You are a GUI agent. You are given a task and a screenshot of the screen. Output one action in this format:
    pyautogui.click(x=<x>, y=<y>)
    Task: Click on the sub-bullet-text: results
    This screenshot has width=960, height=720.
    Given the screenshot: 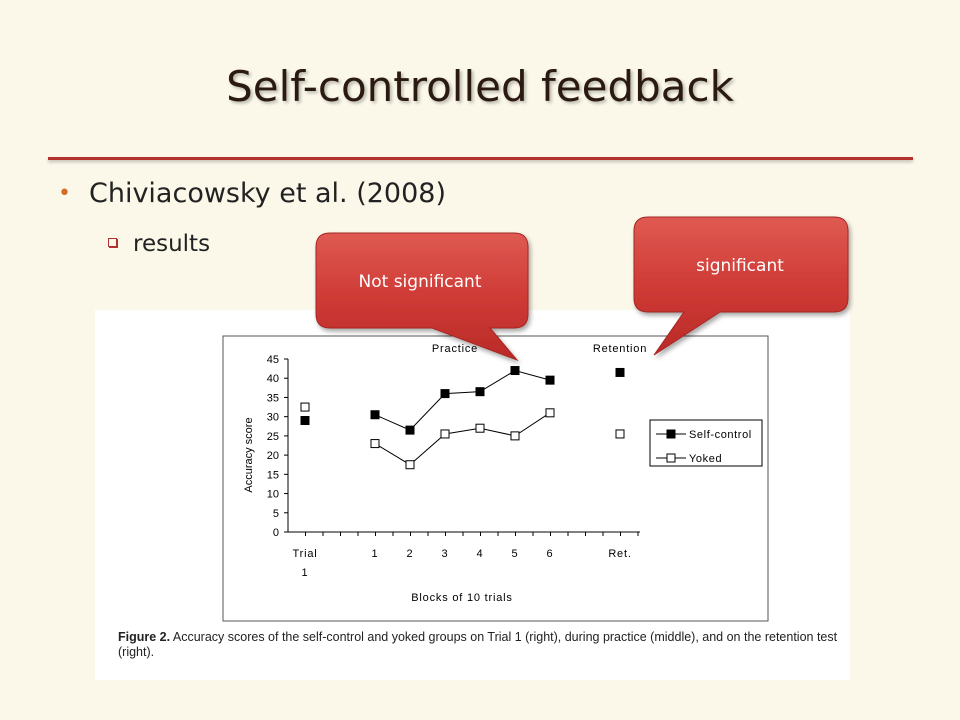 What is the action you would take?
    pyautogui.click(x=172, y=244)
    